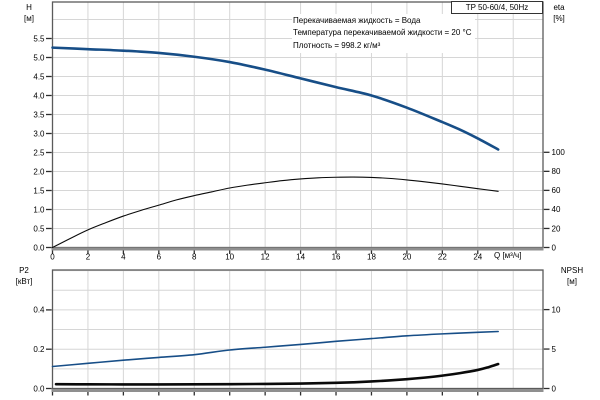 The height and width of the screenshot is (400, 600). Describe the element at coordinates (39, 133) in the screenshot. I see `left-tick-label: 3.0` at that location.